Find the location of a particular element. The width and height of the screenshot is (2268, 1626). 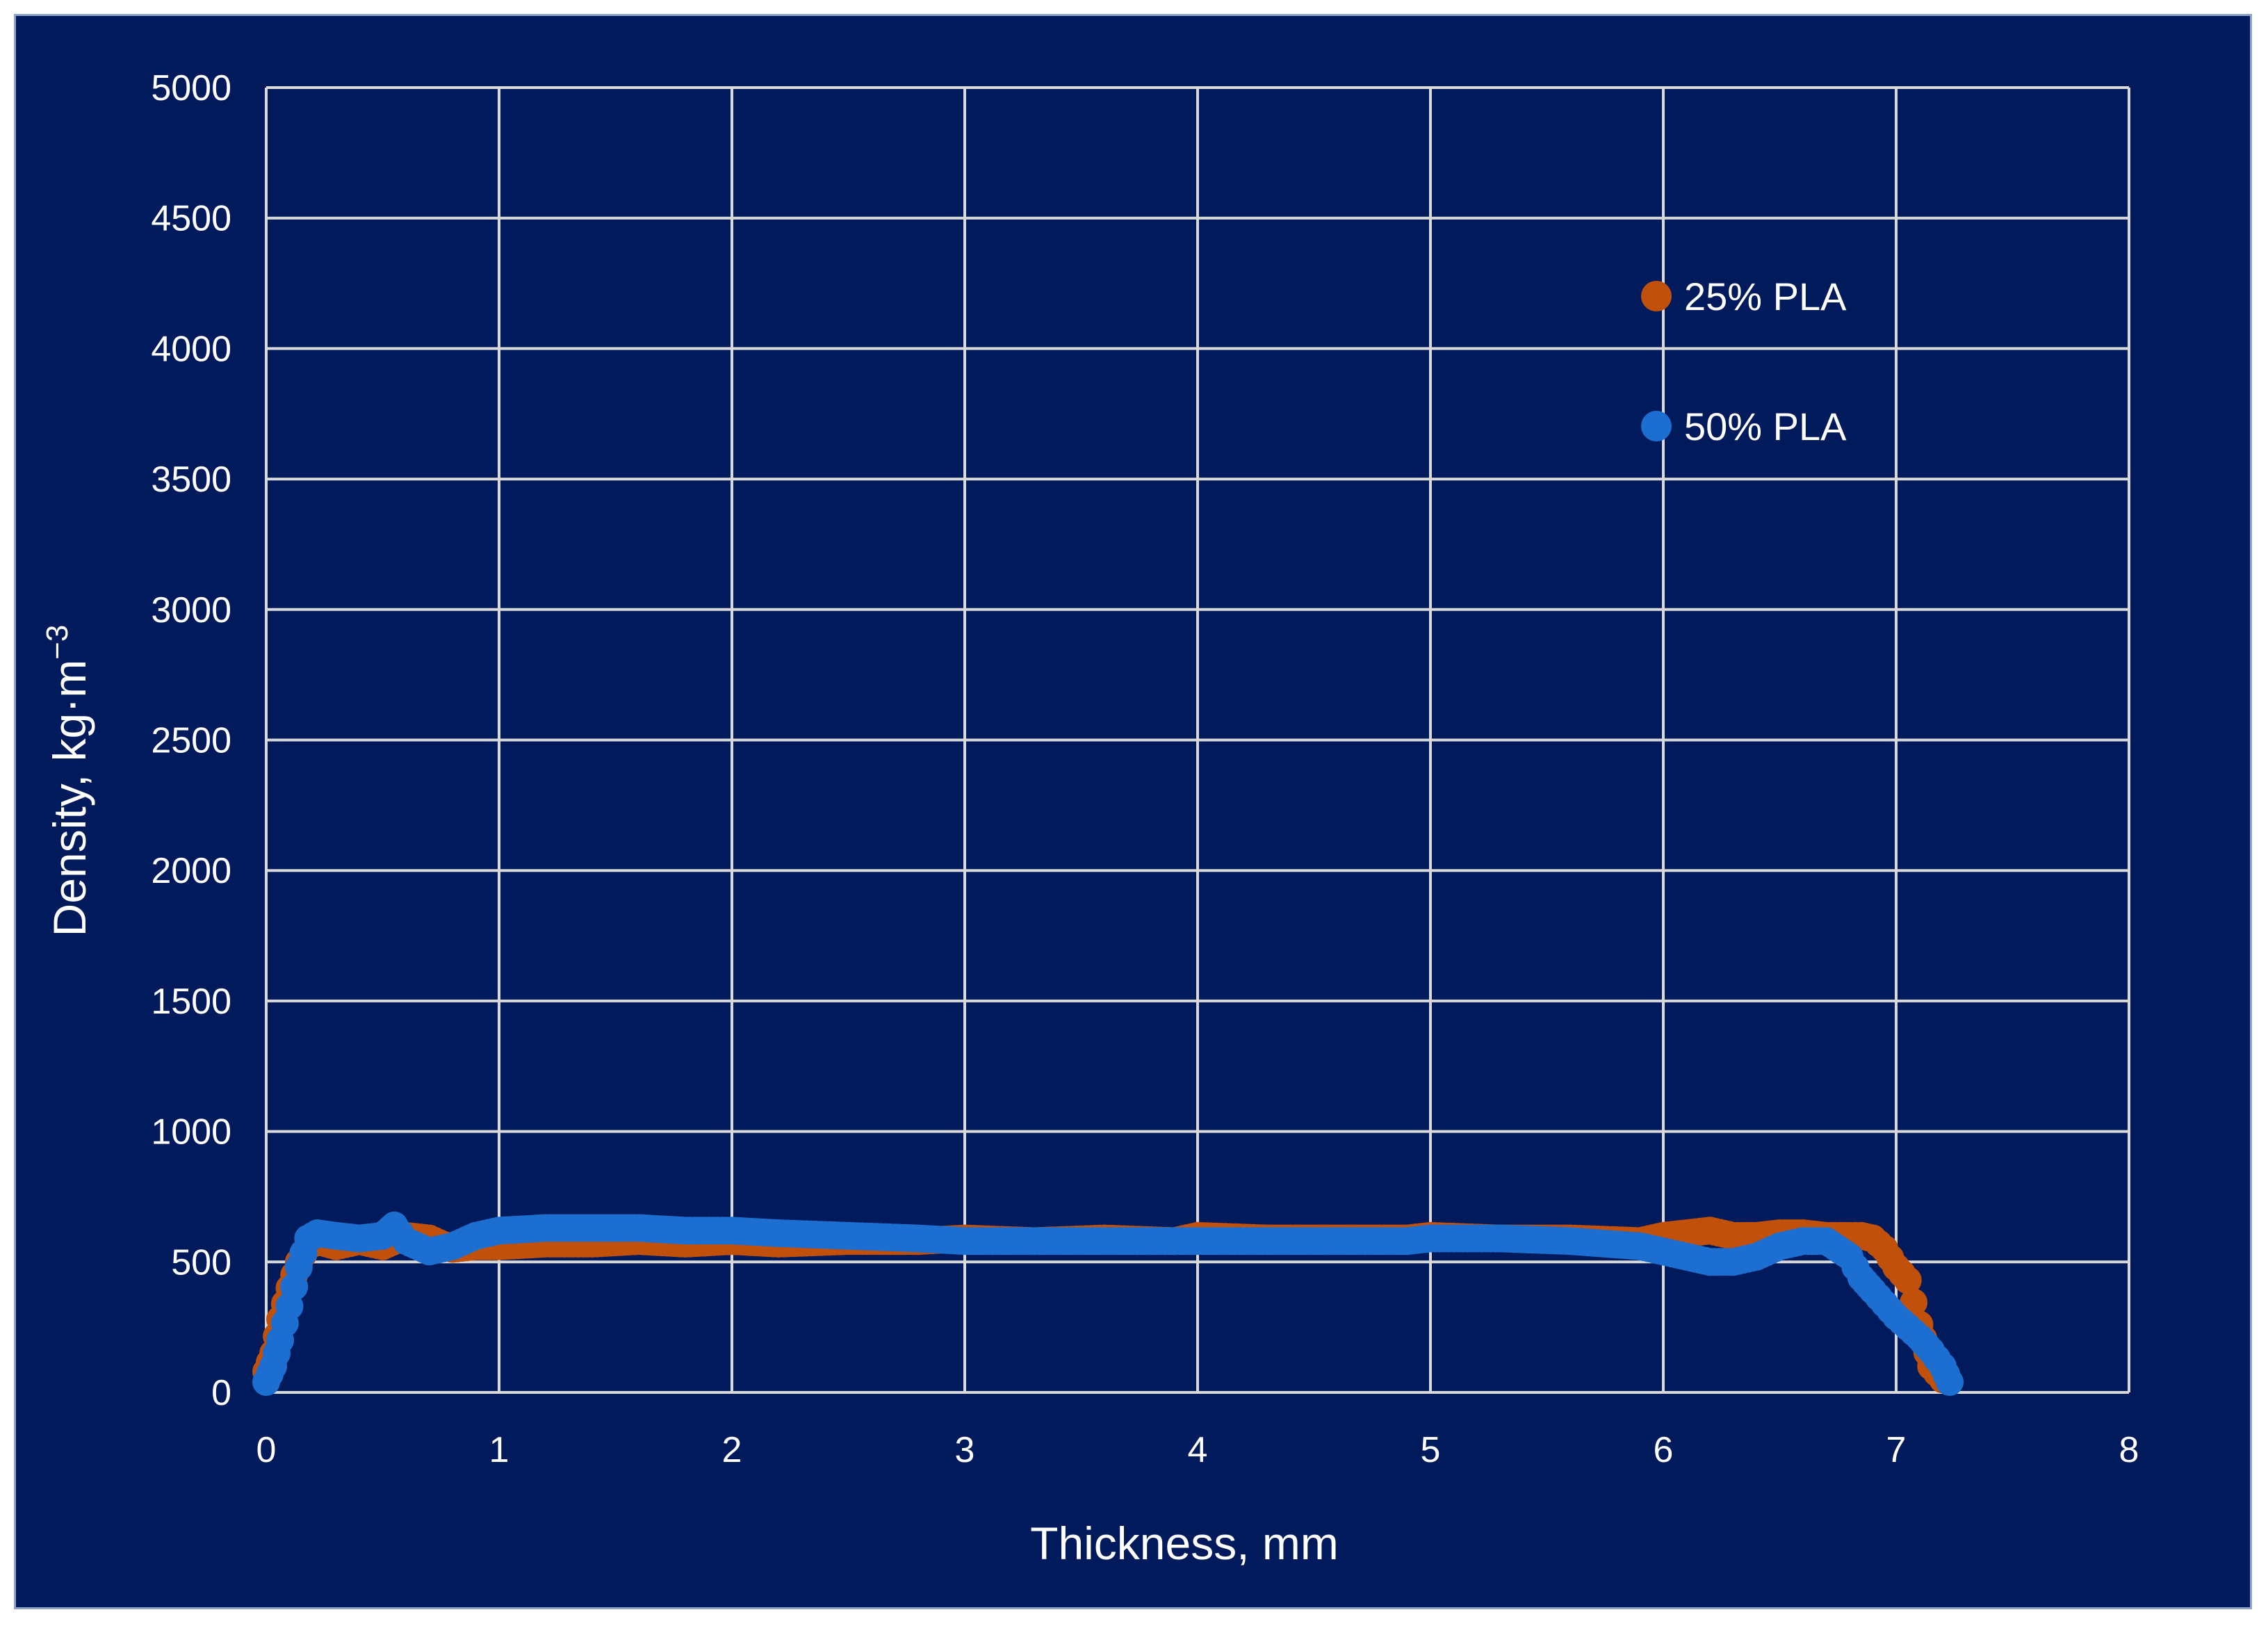

x-axis-title: Thickness, mm is located at coordinates (1184, 1543).